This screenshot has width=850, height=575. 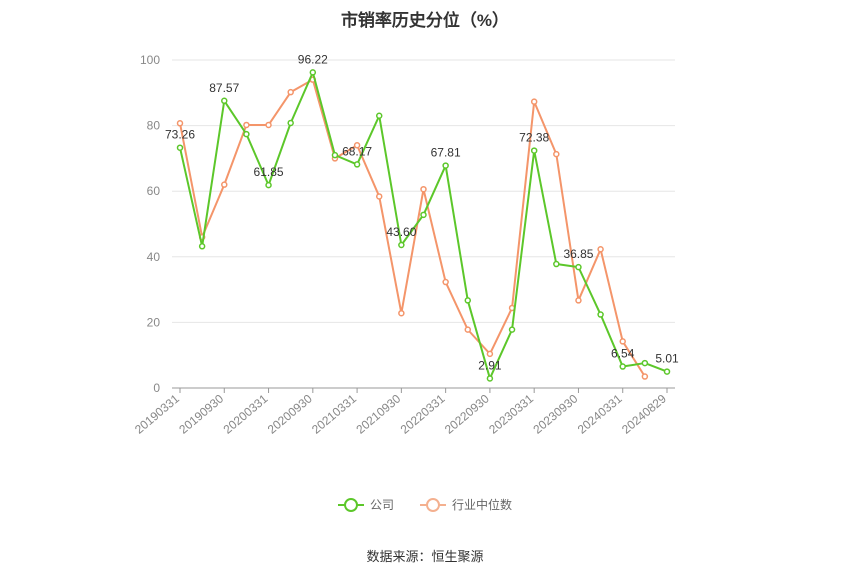 What do you see at coordinates (534, 138) in the screenshot?
I see `data-label-16: 72.38` at bounding box center [534, 138].